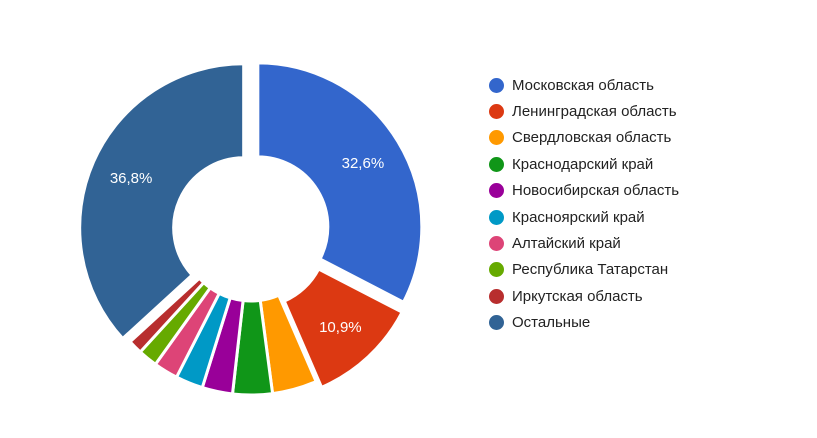 This screenshot has width=817, height=438. I want to click on legend-label: Краснодарский край, so click(583, 164).